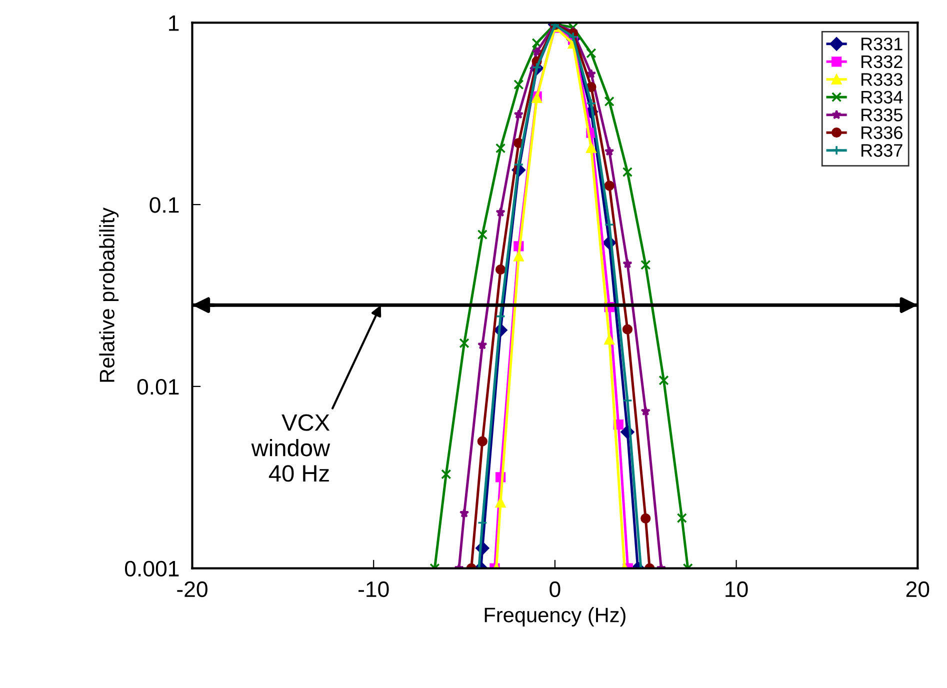  Describe the element at coordinates (373, 589) in the screenshot. I see `x-tick-label: -10` at that location.